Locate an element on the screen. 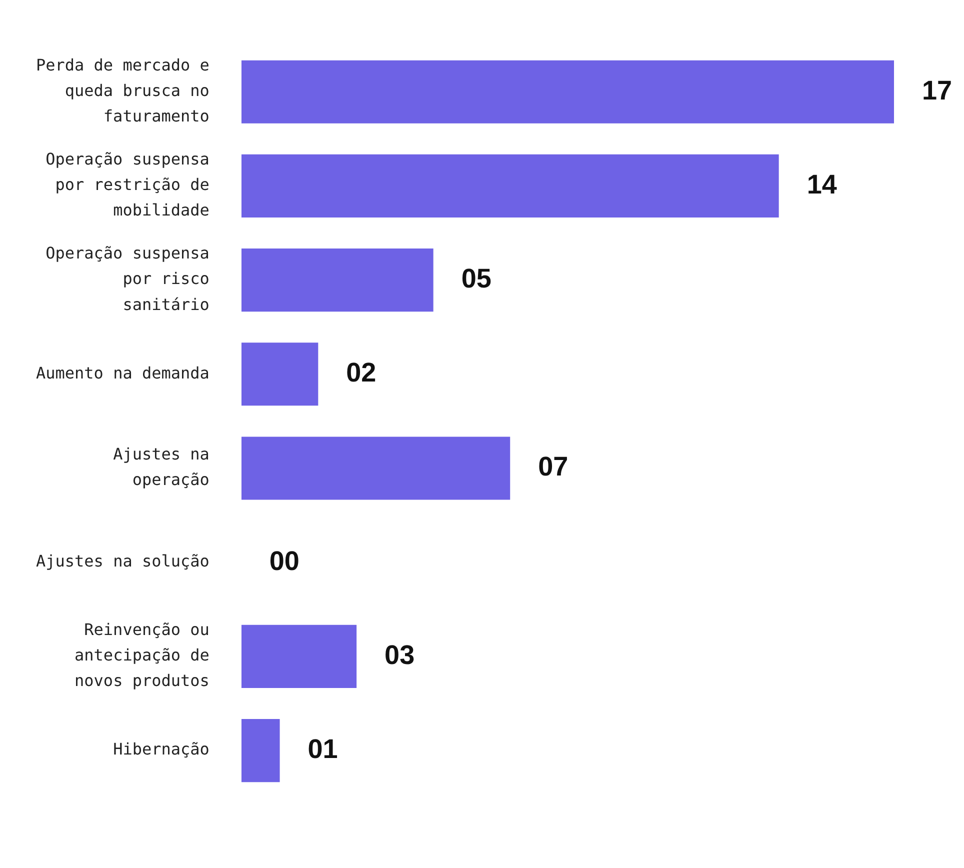 Image resolution: width=964 pixels, height=868 pixels. y-tick-label: Aumento na demanda is located at coordinates (123, 372).